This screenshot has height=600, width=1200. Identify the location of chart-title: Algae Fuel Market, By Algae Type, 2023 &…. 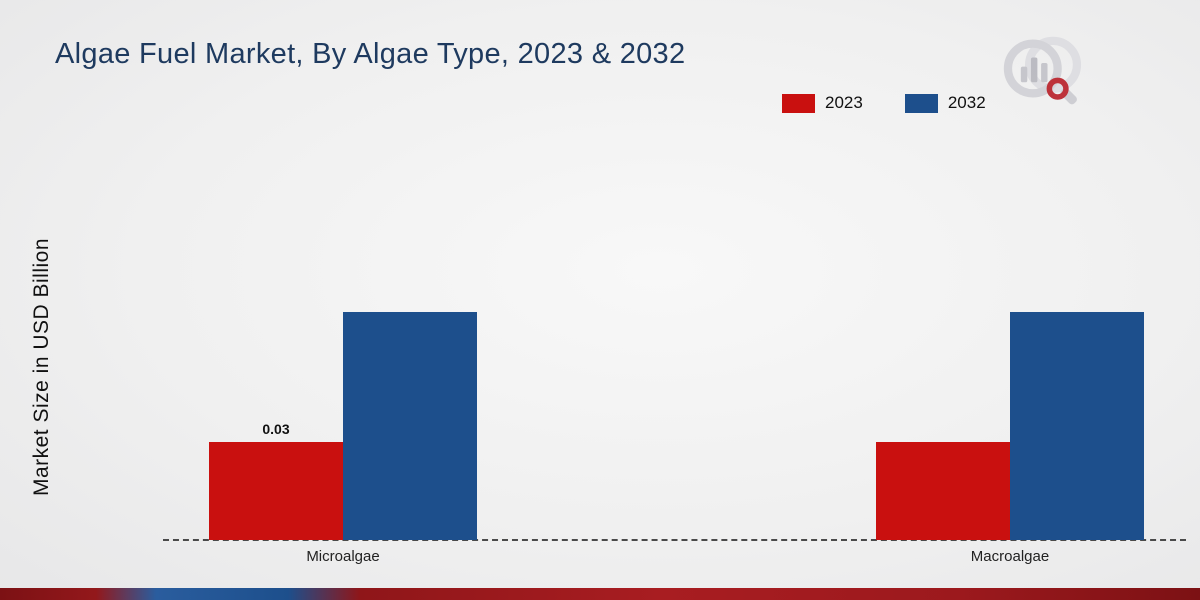
(370, 54).